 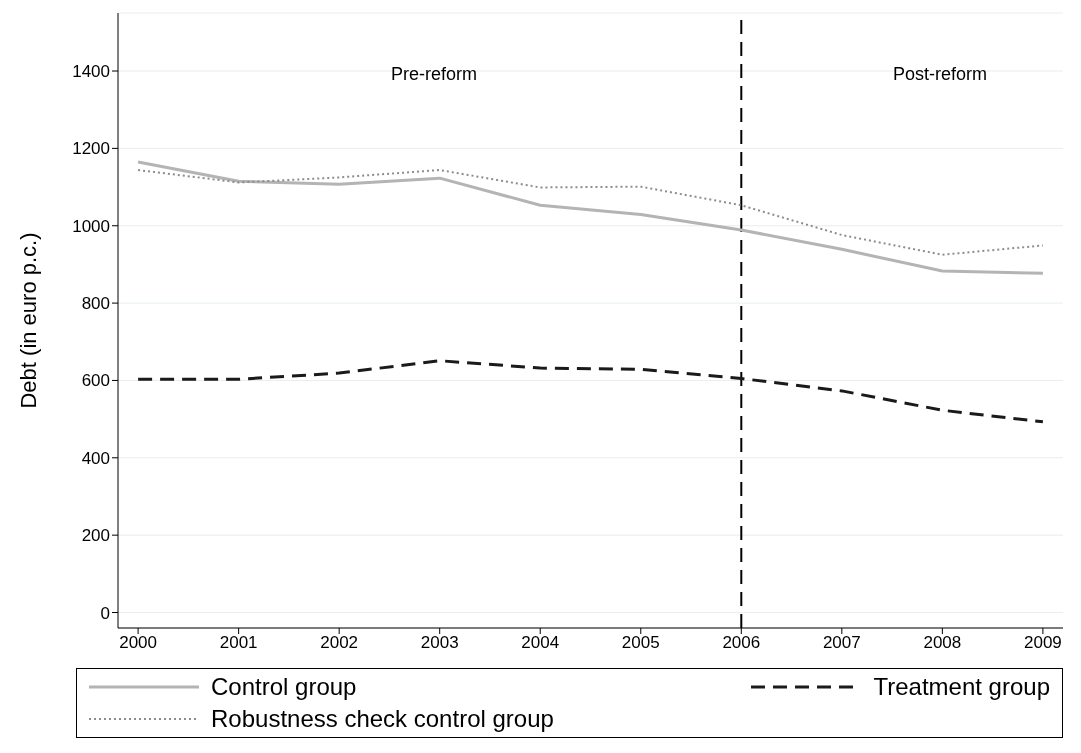 I want to click on legend-label: Robustness check control group, so click(x=382, y=719).